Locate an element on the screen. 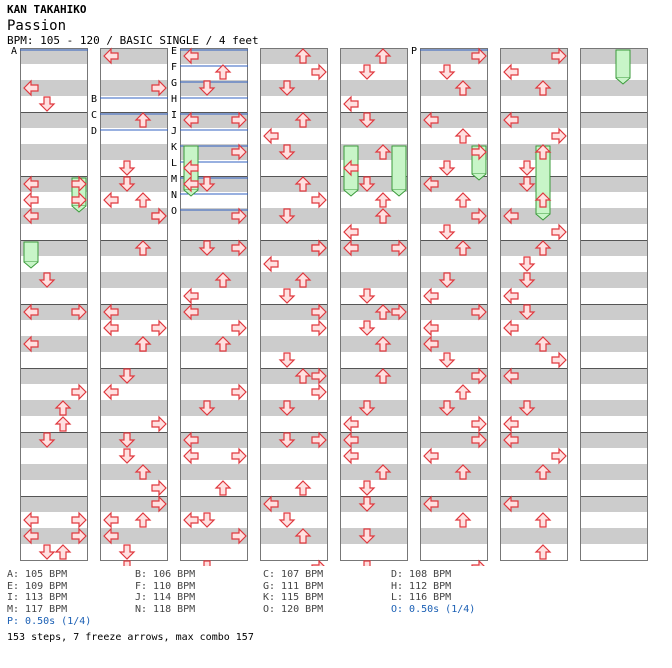 Image resolution: width=672 pixels, height=668 pixels. legend-bpm-entry: D: 108 BPM is located at coordinates (421, 574).